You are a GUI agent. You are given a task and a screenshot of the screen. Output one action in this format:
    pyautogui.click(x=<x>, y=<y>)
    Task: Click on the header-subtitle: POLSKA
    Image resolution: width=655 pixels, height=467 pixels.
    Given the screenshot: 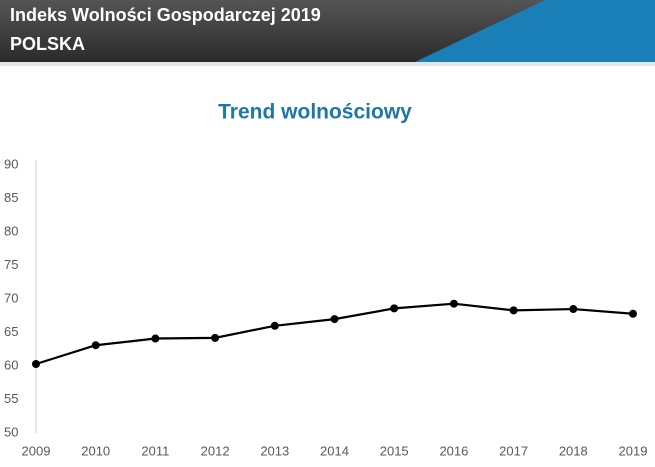 What is the action you would take?
    pyautogui.click(x=47, y=44)
    